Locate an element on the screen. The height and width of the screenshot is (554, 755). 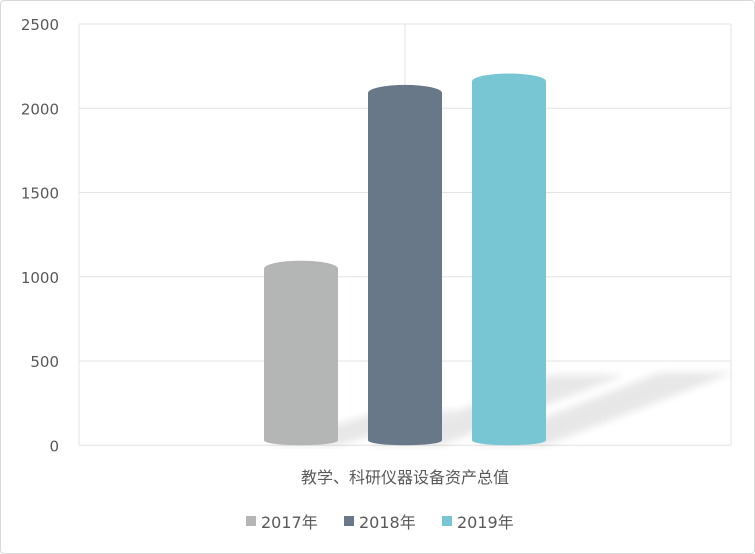
category-label: 教学、科研仪器设备资产总值 is located at coordinates (405, 477).